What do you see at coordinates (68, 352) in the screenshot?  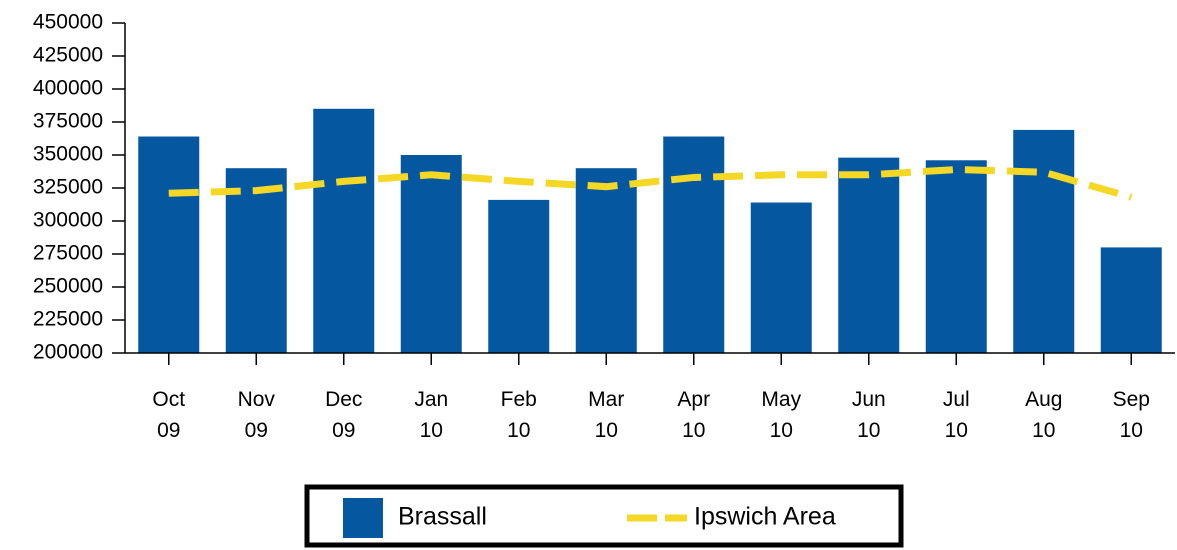 I see `y-tick-label: 200000` at bounding box center [68, 352].